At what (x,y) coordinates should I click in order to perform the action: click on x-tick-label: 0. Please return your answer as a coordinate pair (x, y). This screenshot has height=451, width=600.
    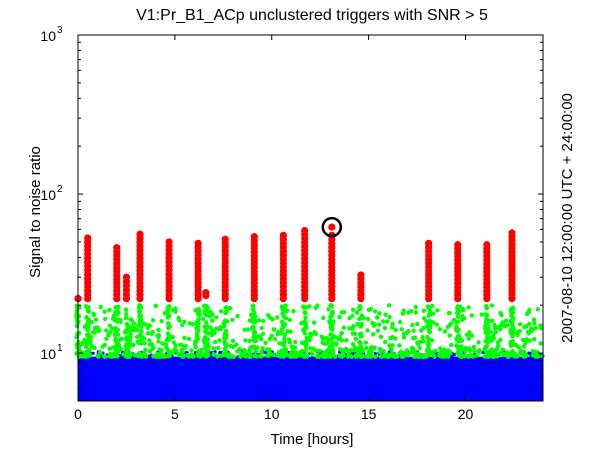
    Looking at the image, I should click on (78, 414).